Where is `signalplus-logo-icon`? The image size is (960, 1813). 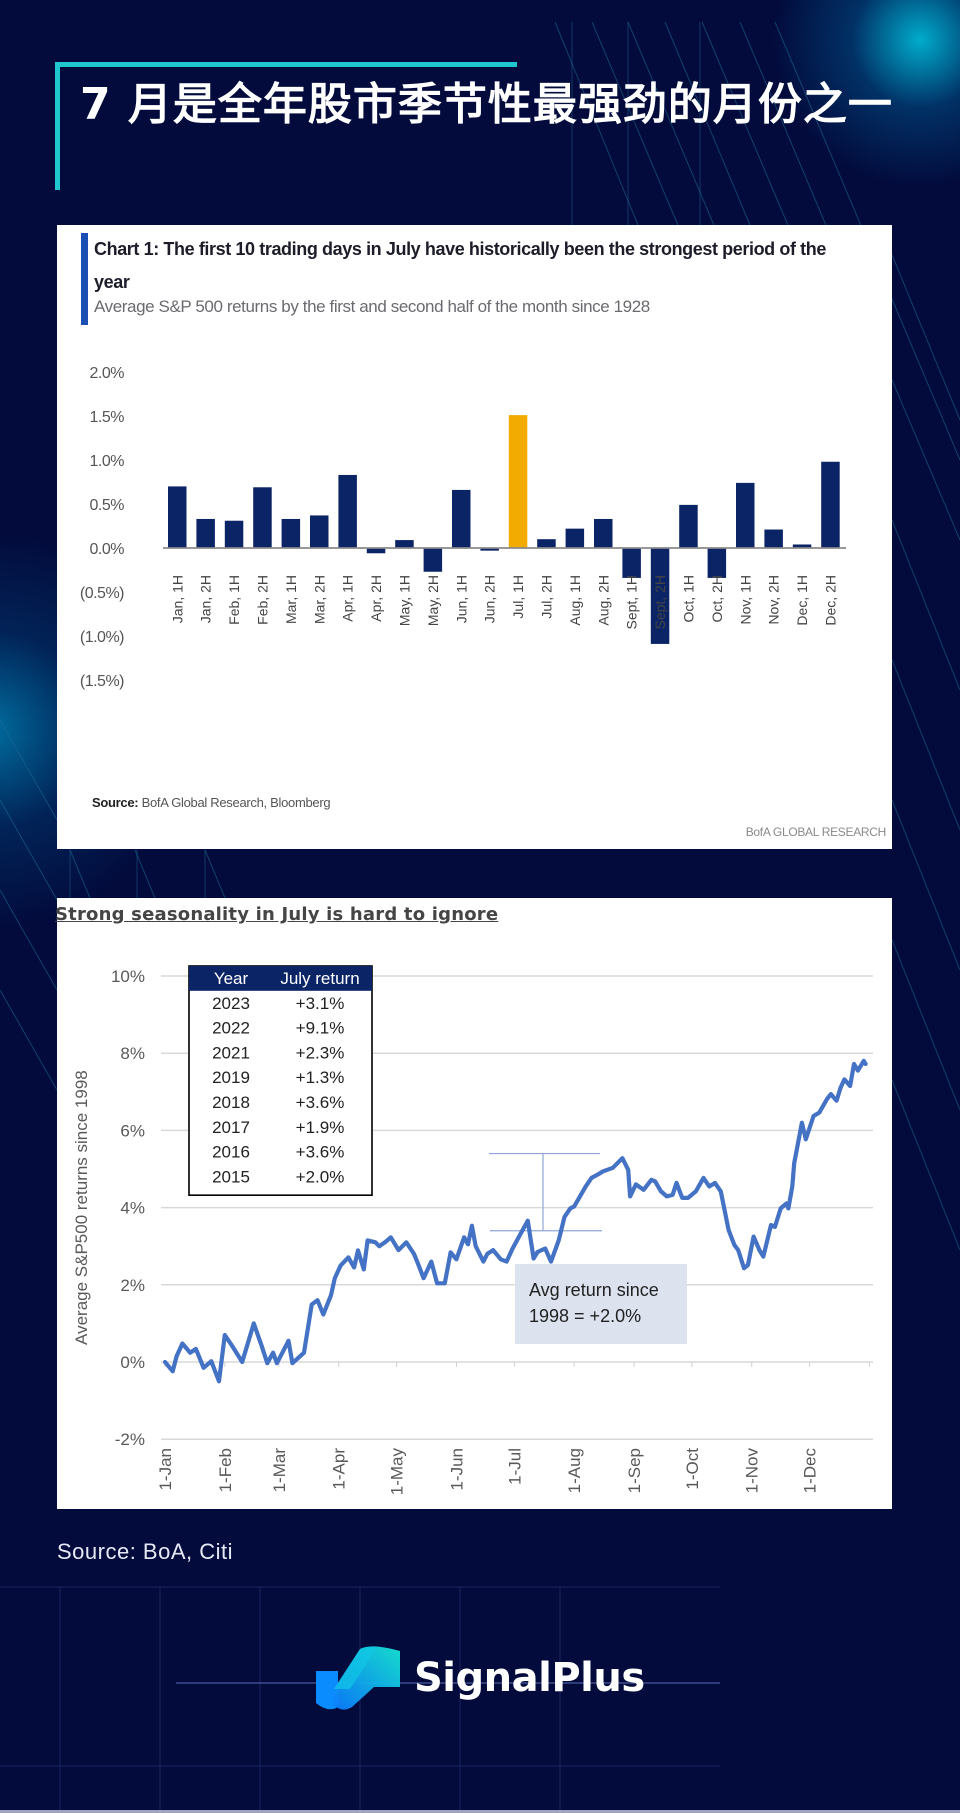 signalplus-logo-icon is located at coordinates (358, 1678).